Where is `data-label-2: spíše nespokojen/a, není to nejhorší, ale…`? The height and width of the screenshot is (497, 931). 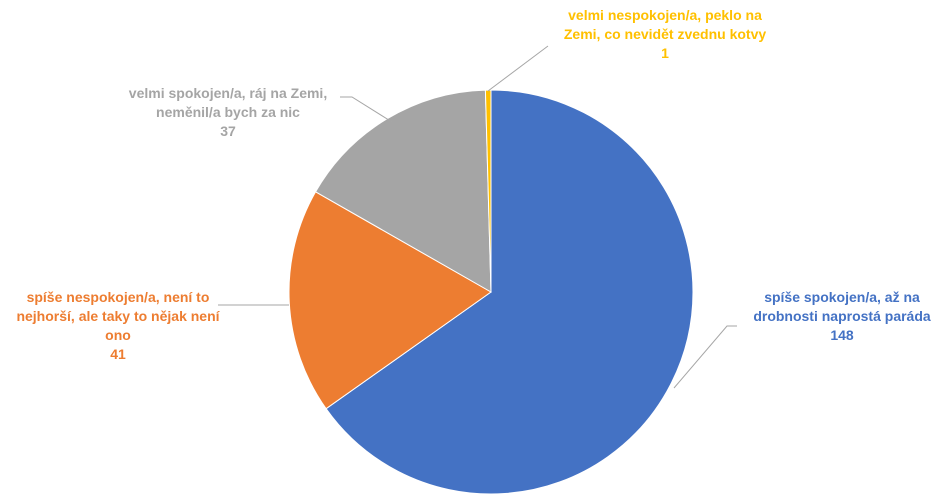 data-label-2: spíše nespokojen/a, není to nejhorší, ale… is located at coordinates (118, 325).